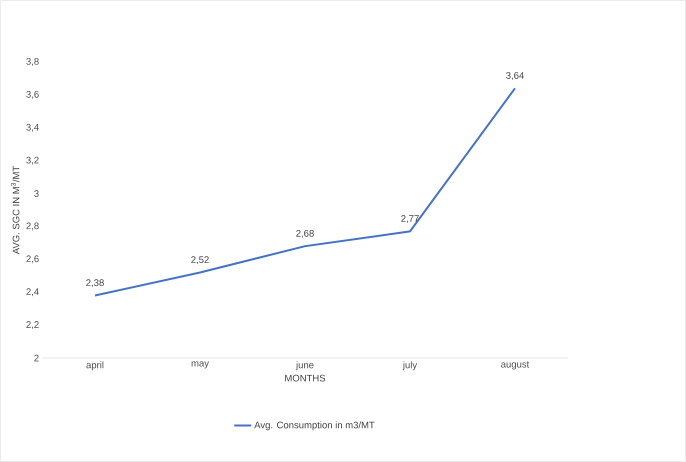 The image size is (686, 462). I want to click on x-tick-label: july, so click(410, 365).